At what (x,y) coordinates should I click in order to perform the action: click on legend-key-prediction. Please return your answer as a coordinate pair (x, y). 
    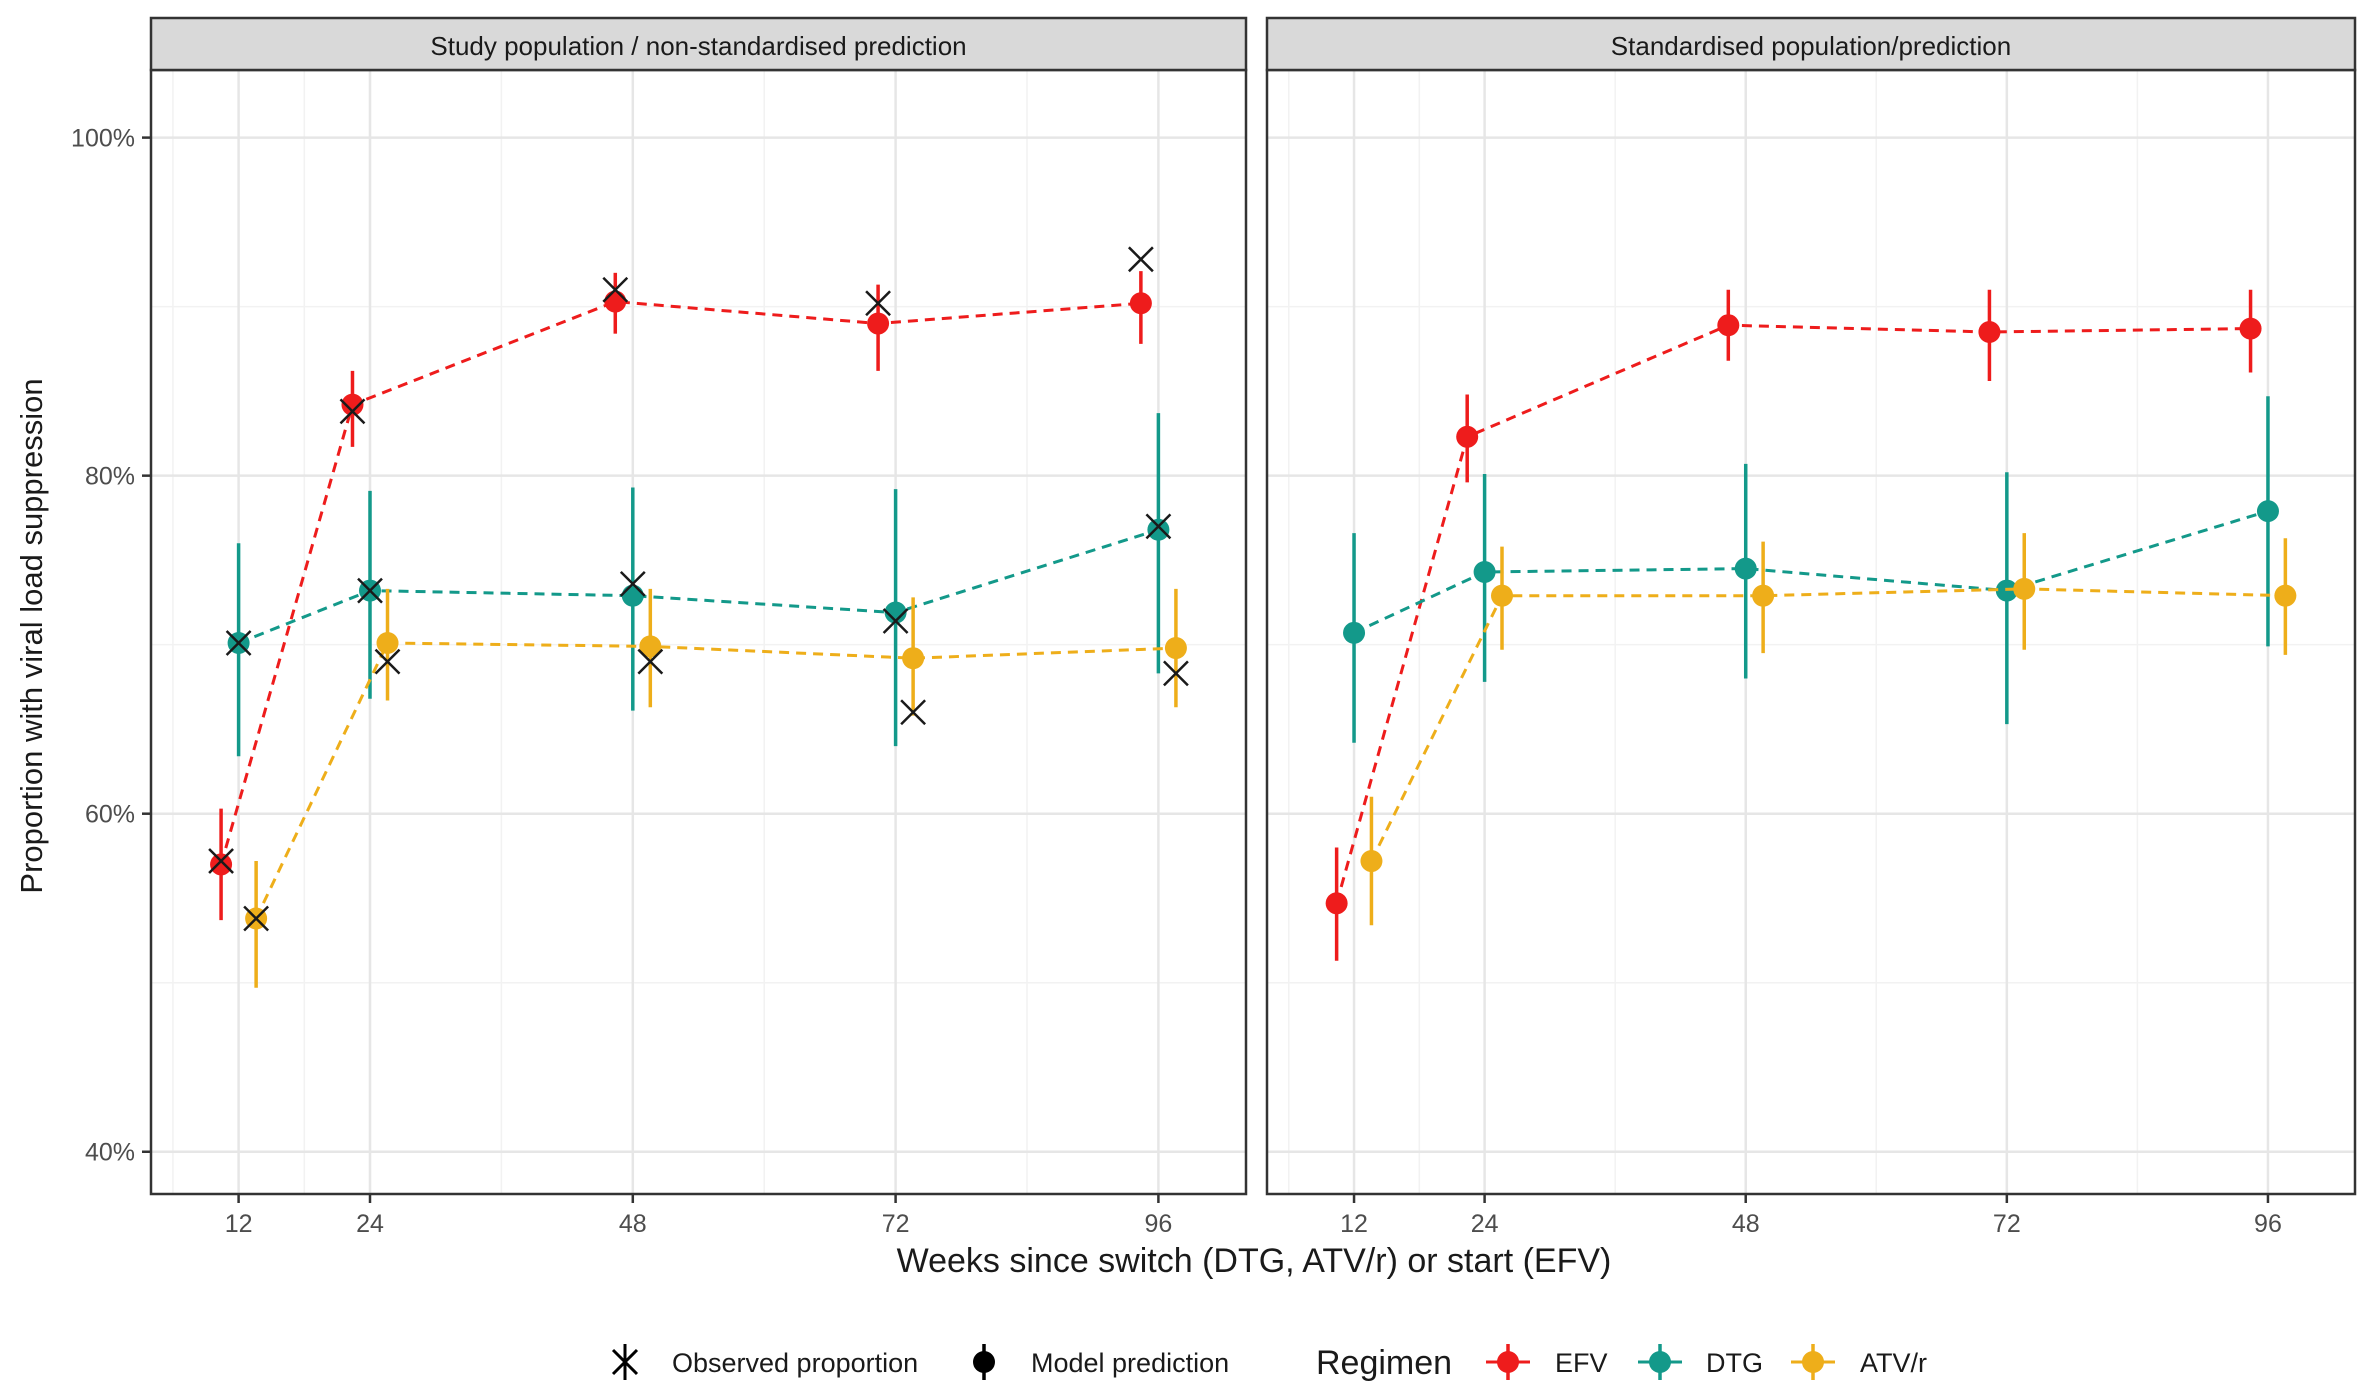
    Looking at the image, I should click on (984, 1362).